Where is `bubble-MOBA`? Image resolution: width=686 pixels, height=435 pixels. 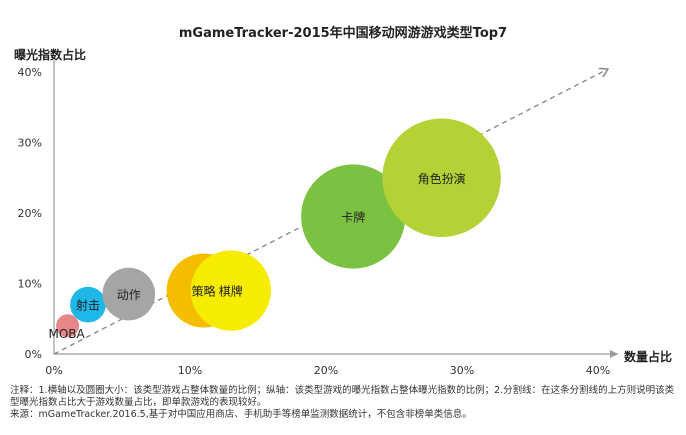
bubble-MOBA is located at coordinates (68, 326).